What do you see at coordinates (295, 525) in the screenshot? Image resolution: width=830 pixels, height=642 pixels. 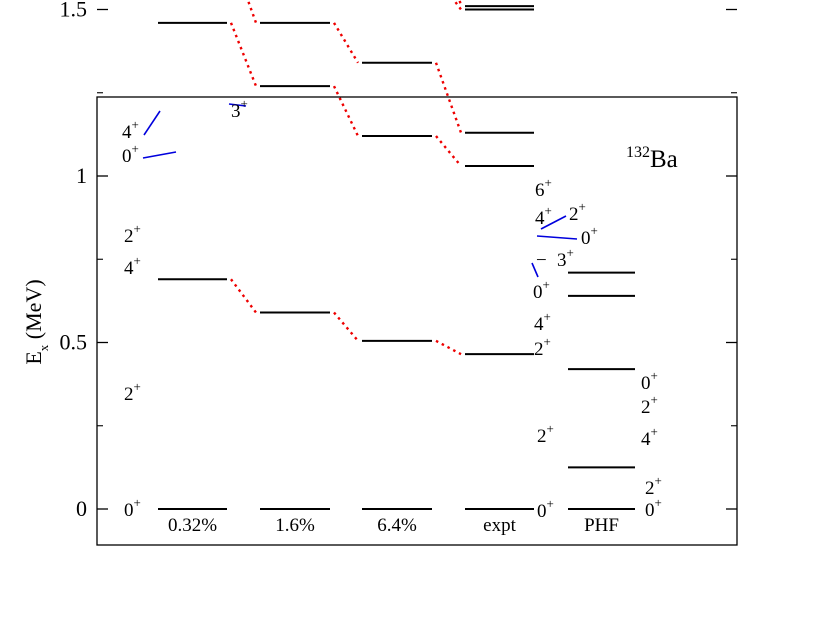 I see `column-label: 1.6%` at bounding box center [295, 525].